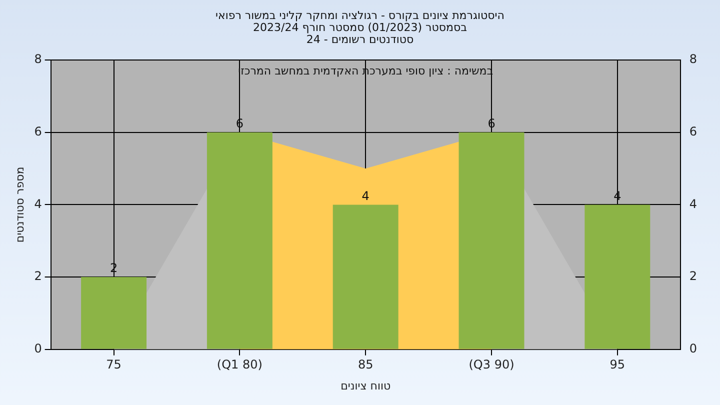 The height and width of the screenshot is (405, 720). What do you see at coordinates (360, 33) in the screenshot?
I see `chart-subtitle: בסמסטר (01/2023) סמסטר חורף 2023/24 סטודנטים רשומים - 24` at bounding box center [360, 33].